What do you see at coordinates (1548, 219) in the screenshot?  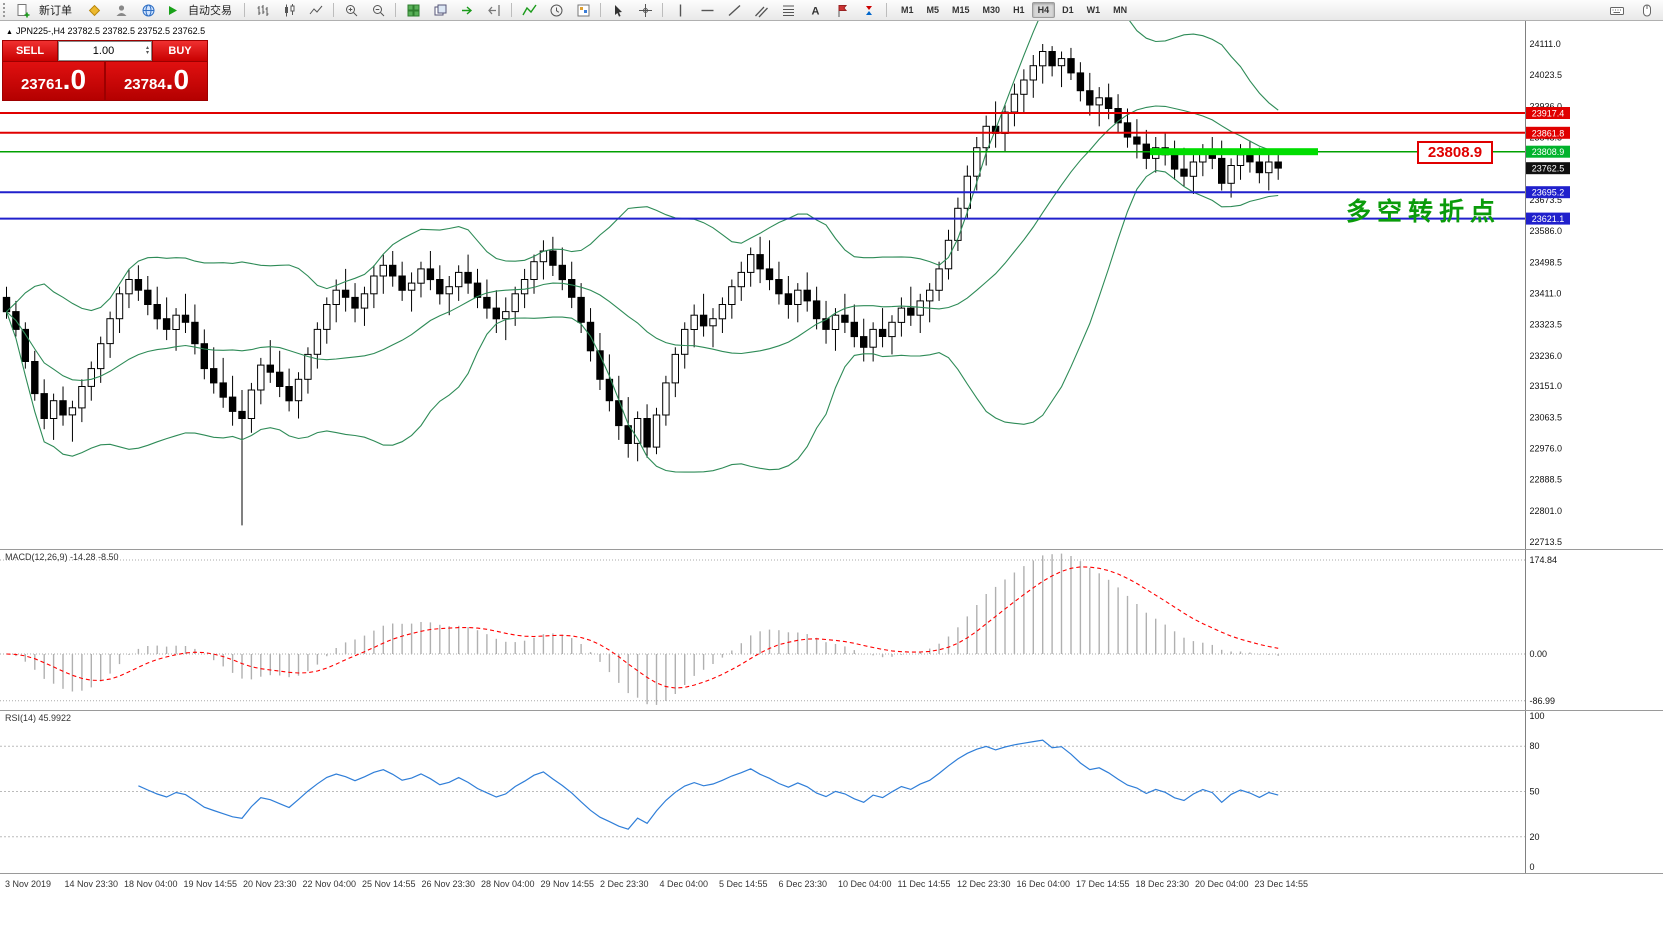 I see `price-tag-label: 23621.1` at bounding box center [1548, 219].